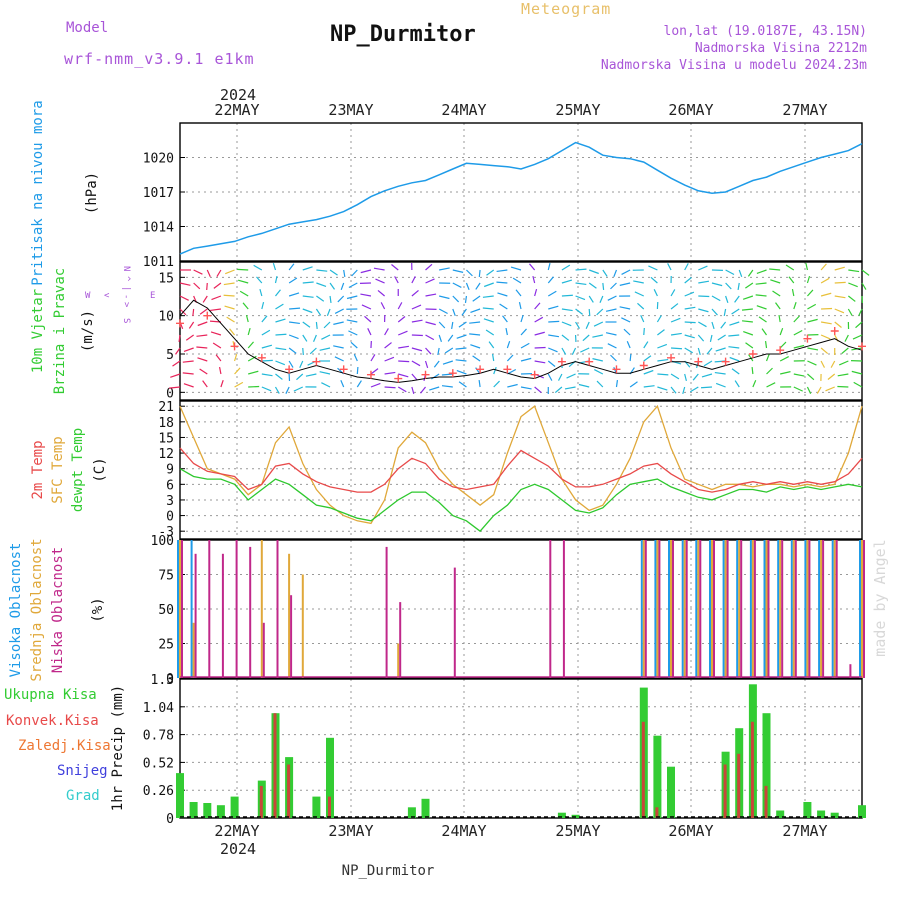 This screenshot has height=900, width=900. I want to click on credit-watermark: made by Angel, so click(880, 597).